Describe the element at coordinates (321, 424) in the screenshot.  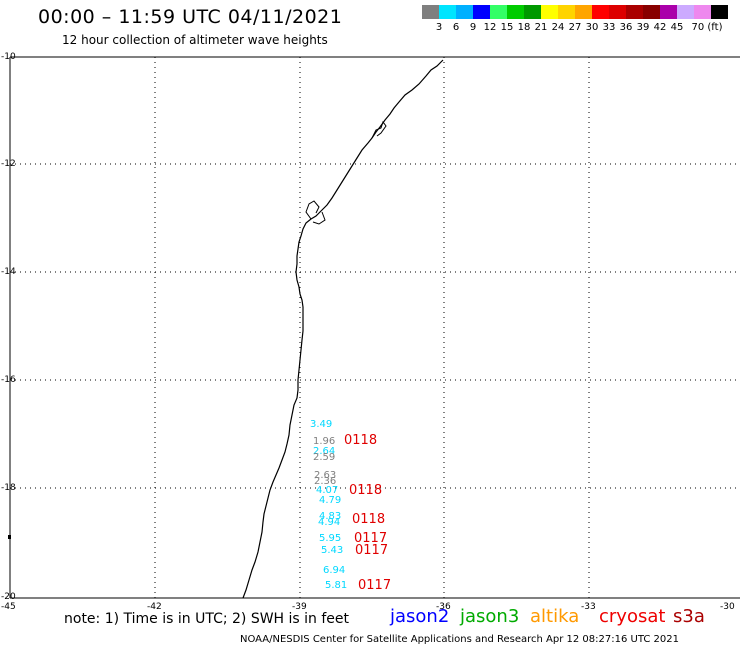
I see `wave-height-value: 3.49` at that location.